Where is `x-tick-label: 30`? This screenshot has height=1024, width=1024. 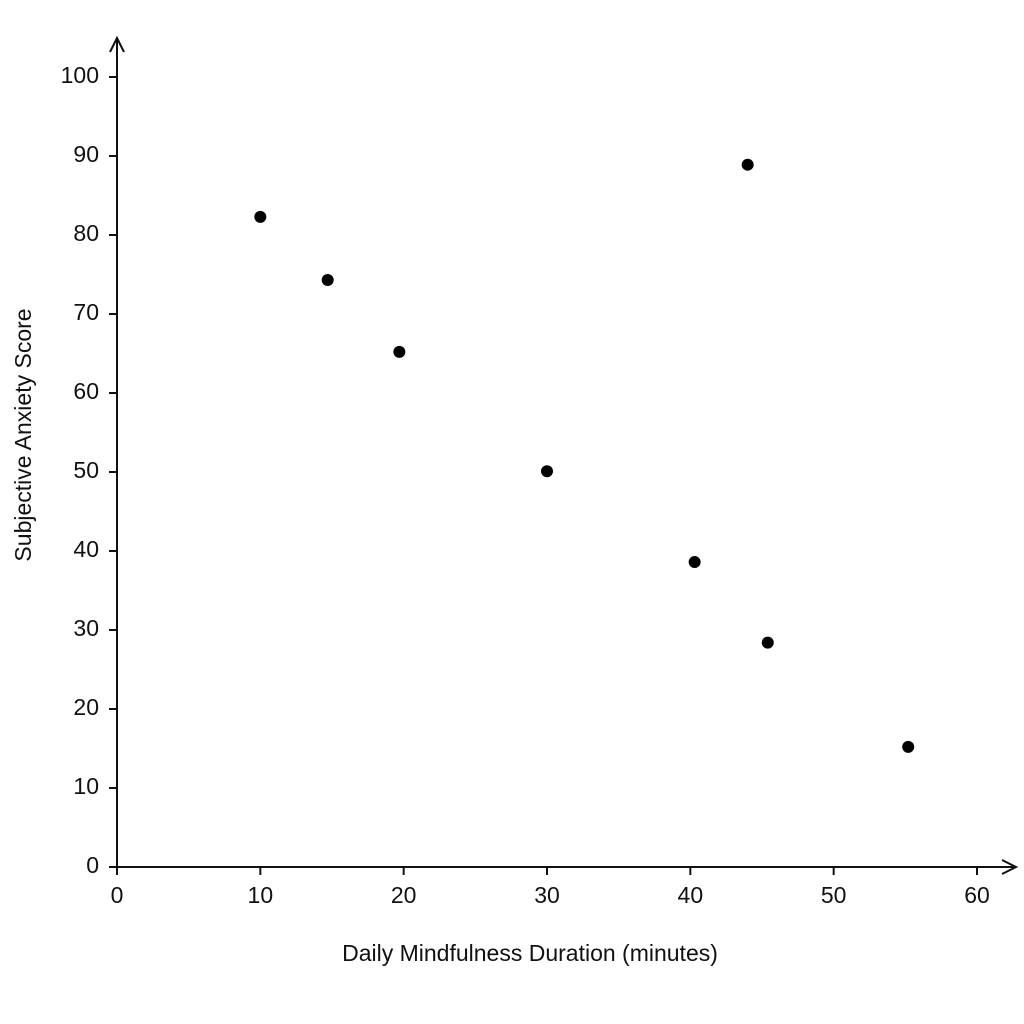 x-tick-label: 30 is located at coordinates (547, 895).